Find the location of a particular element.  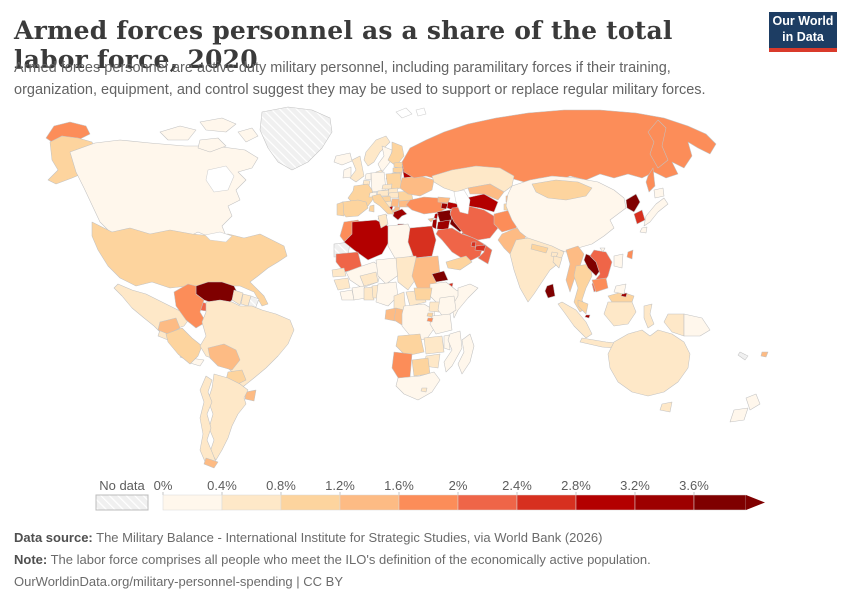

country-uruguay is located at coordinates (250, 395).